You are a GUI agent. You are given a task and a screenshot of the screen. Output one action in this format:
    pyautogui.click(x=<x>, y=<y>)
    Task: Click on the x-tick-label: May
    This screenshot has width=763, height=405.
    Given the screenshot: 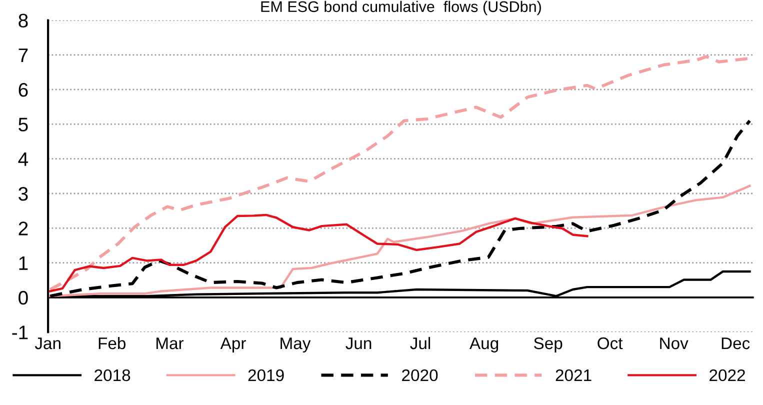 What is the action you would take?
    pyautogui.click(x=295, y=345)
    